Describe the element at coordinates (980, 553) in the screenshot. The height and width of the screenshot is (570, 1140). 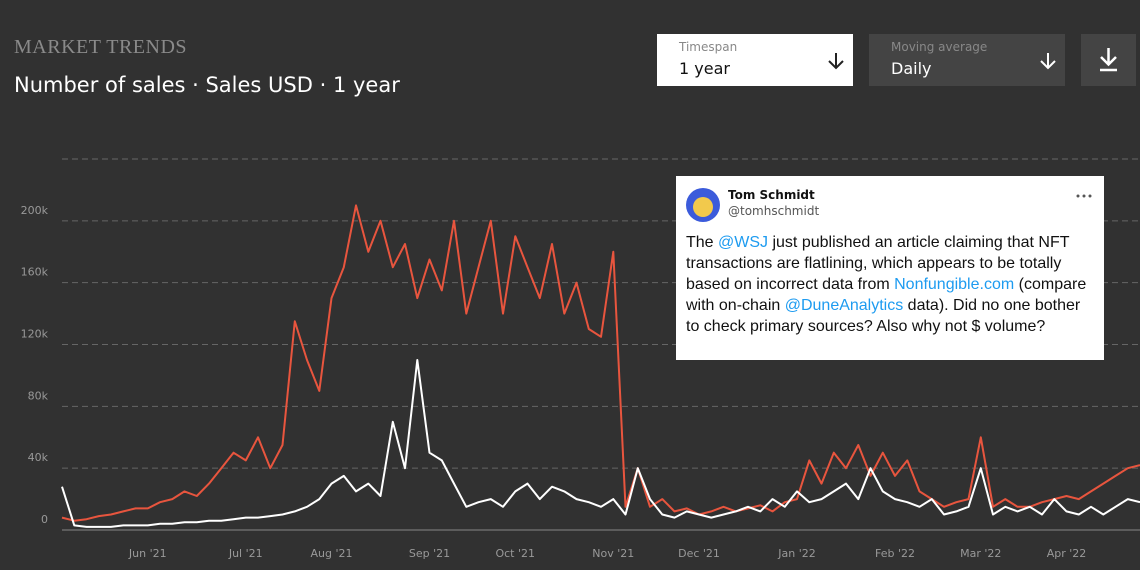
I see `x-tick-label: Mar '22` at that location.